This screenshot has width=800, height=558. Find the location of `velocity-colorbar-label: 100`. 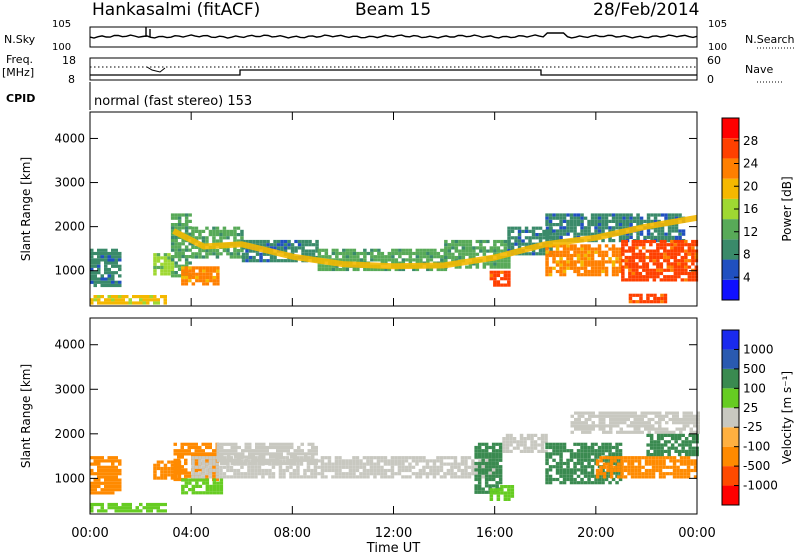

velocity-colorbar-label: 100 is located at coordinates (754, 388).